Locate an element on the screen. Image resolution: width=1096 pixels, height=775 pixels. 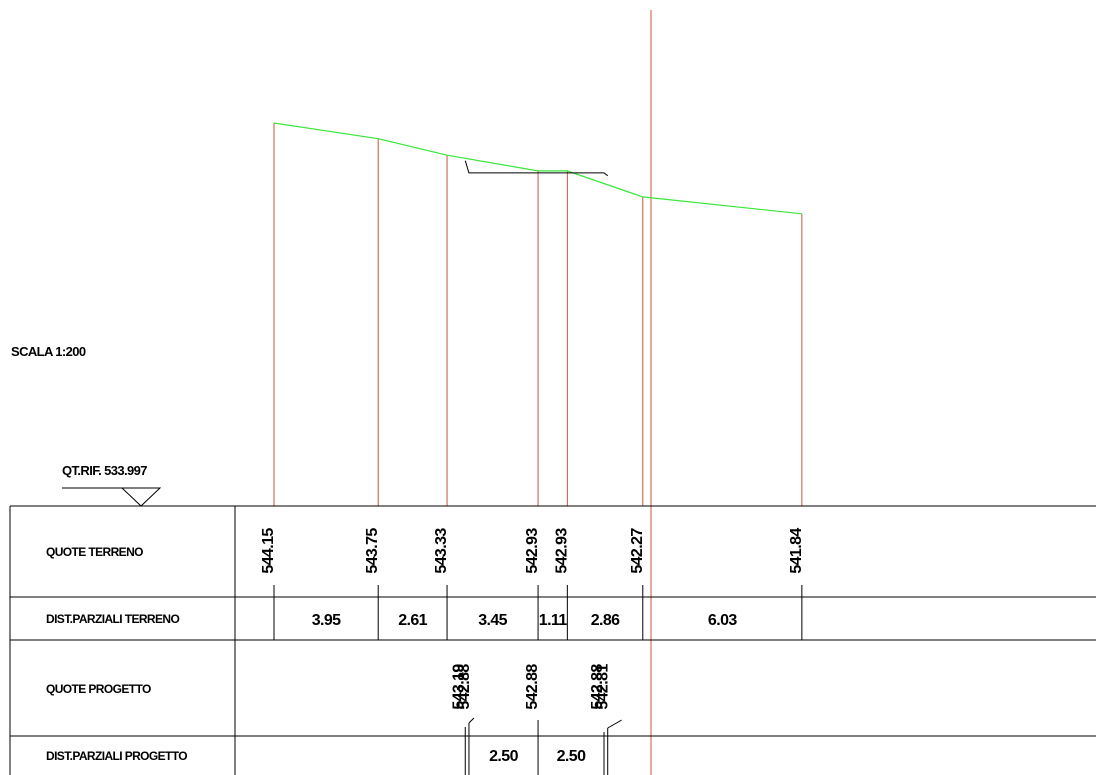
row-header-dist-parziali-terreno: DIST.PARZIALI TERRENO is located at coordinates (112, 619).